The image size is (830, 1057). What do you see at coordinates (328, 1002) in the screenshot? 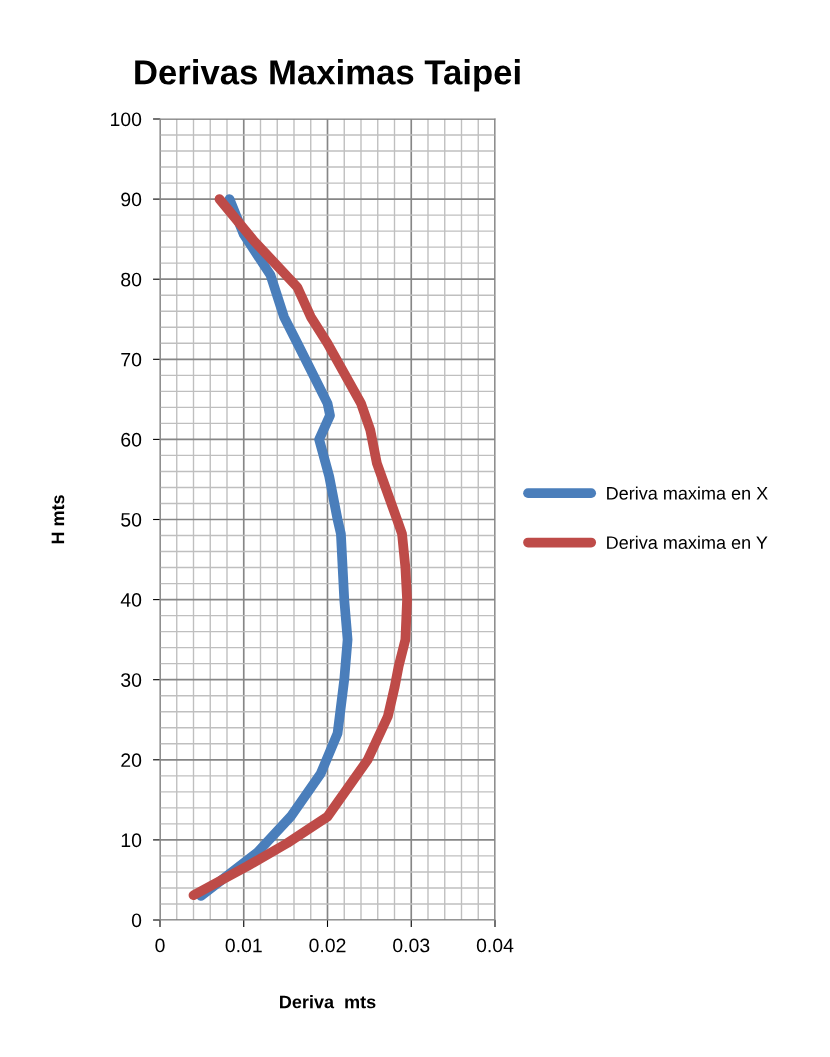
I see `x-axis-title: Deriva mts` at bounding box center [328, 1002].